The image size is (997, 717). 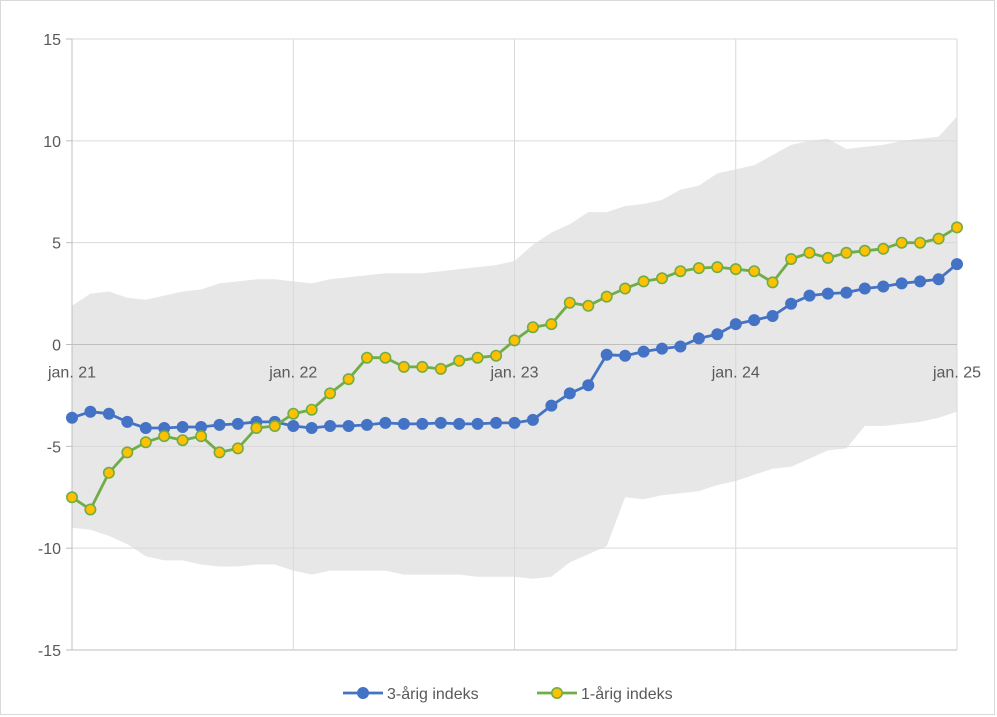 I want to click on legend-label: 1-årig indeks, so click(x=627, y=694).